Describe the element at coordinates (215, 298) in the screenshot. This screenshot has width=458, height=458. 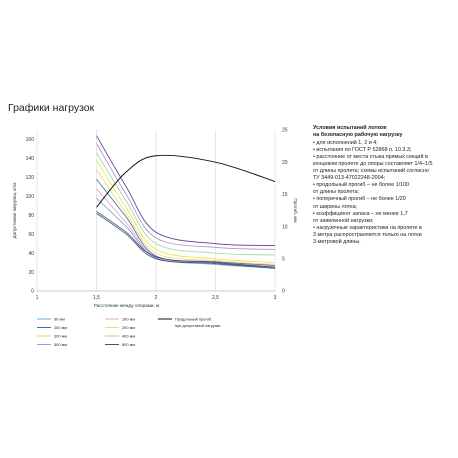
I see `x-tick-label: 2,5` at that location.